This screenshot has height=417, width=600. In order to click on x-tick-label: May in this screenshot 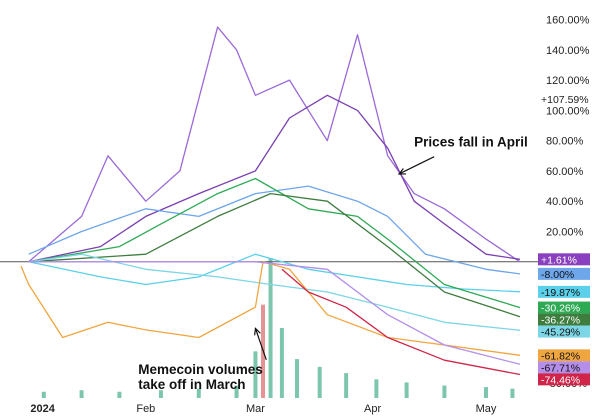, I will do `click(486, 409)`.